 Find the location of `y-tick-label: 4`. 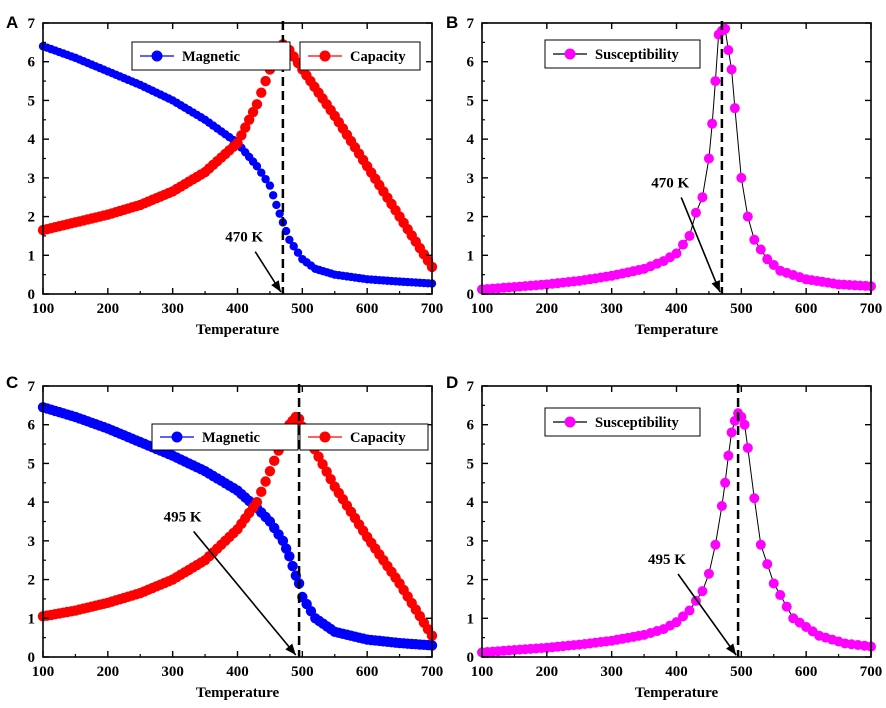

y-tick-label: 4 is located at coordinates (471, 503).